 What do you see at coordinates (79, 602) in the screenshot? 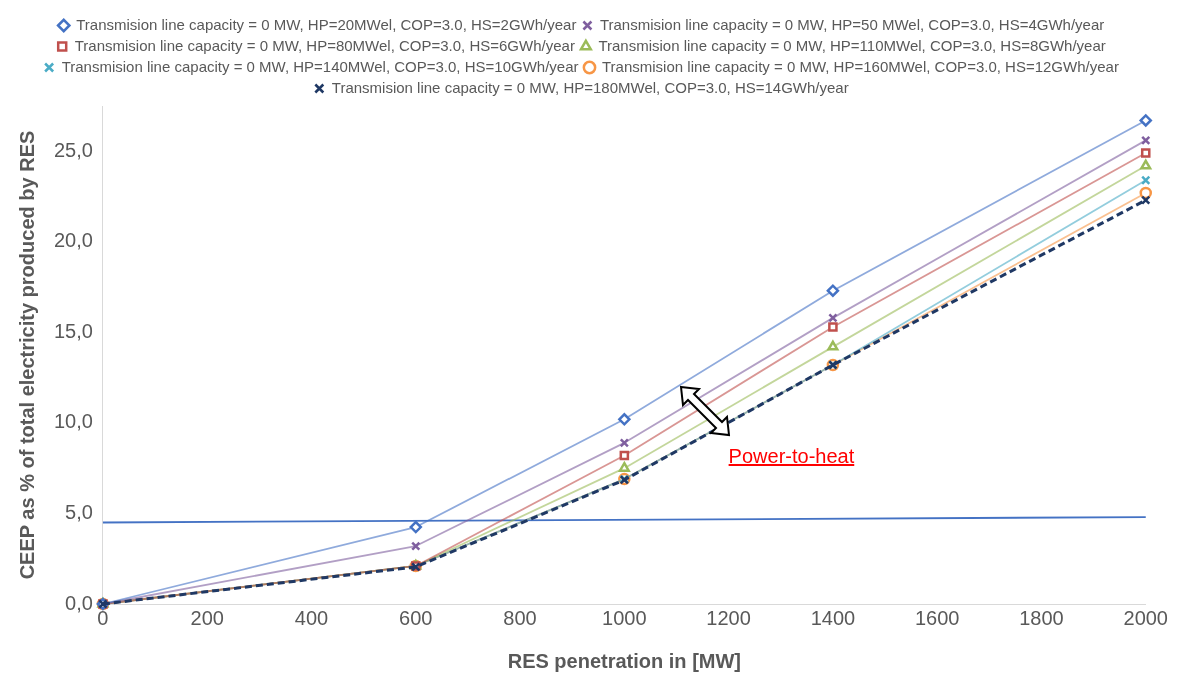
I see `y-tick-label: 0,0` at bounding box center [79, 602].